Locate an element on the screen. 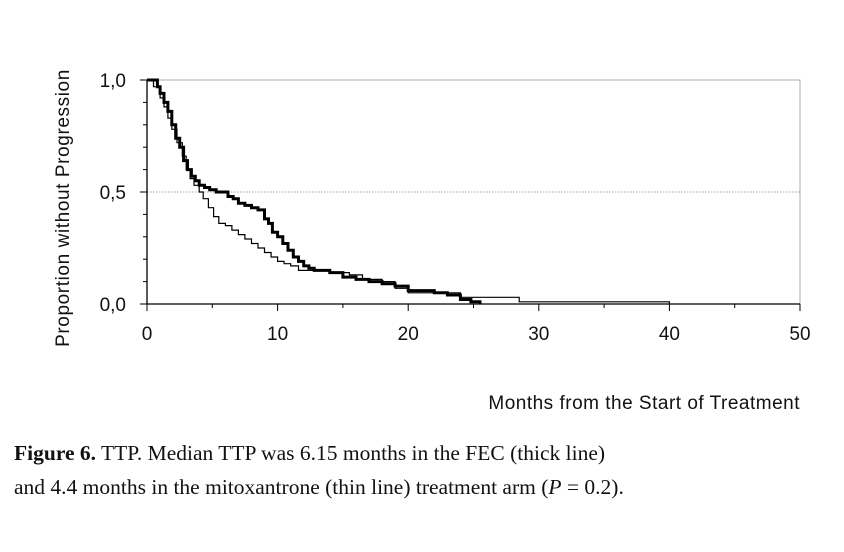  caption-text-3: = 0.2). is located at coordinates (592, 487).